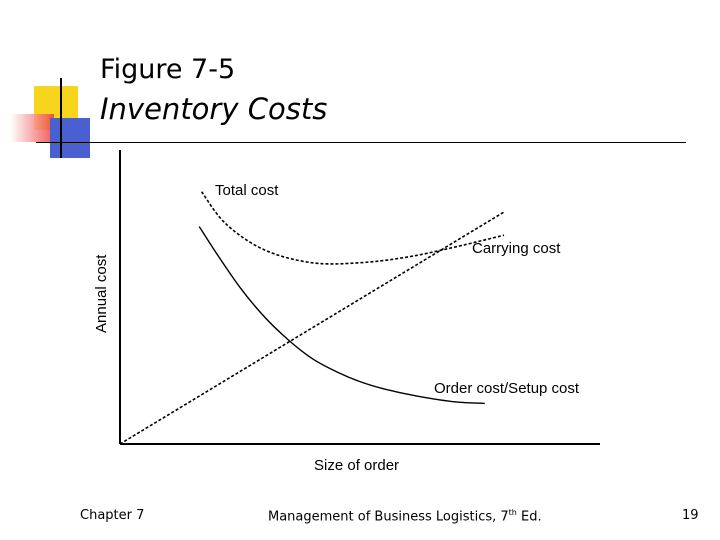 This screenshot has width=720, height=540. Describe the element at coordinates (388, 517) in the screenshot. I see `footer-book-main: Management of Business Logistics, 7` at that location.